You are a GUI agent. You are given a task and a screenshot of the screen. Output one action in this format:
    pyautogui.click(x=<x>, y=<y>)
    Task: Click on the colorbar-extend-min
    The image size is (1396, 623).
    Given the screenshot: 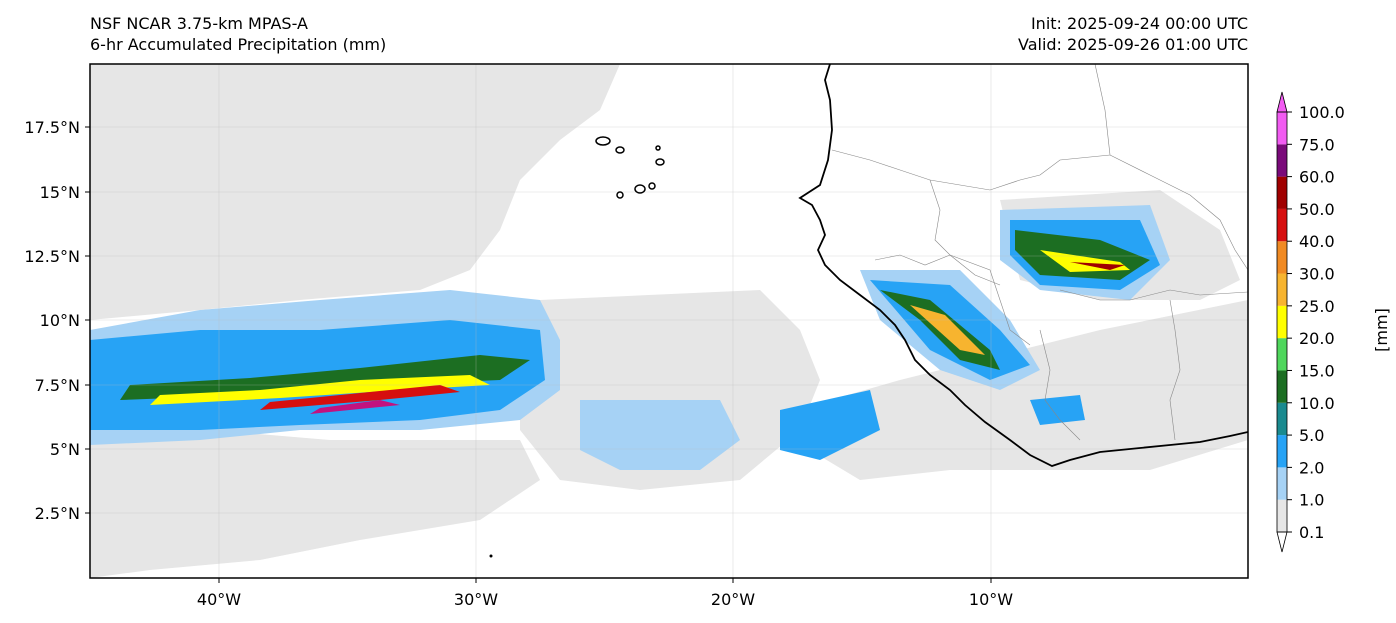 What is the action you would take?
    pyautogui.click(x=1282, y=542)
    